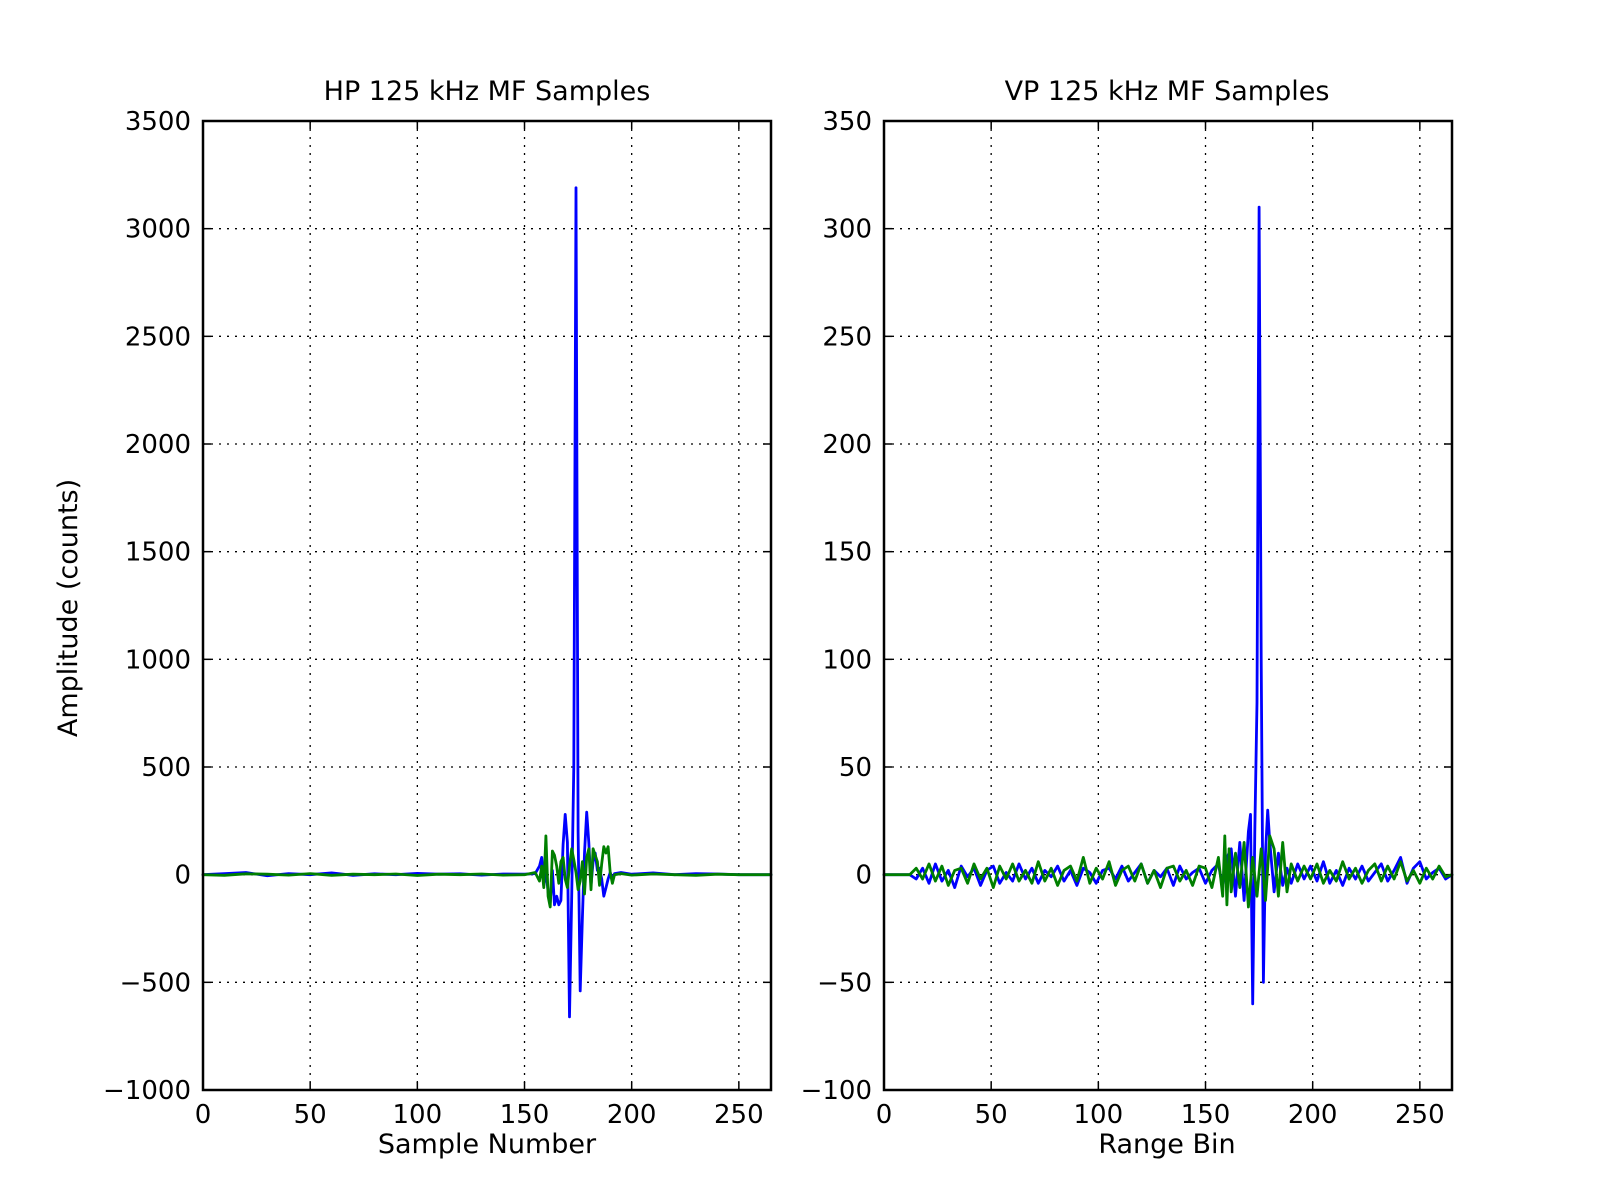  I want to click on hp-x-axis-label: Sample Number, so click(487, 1144).